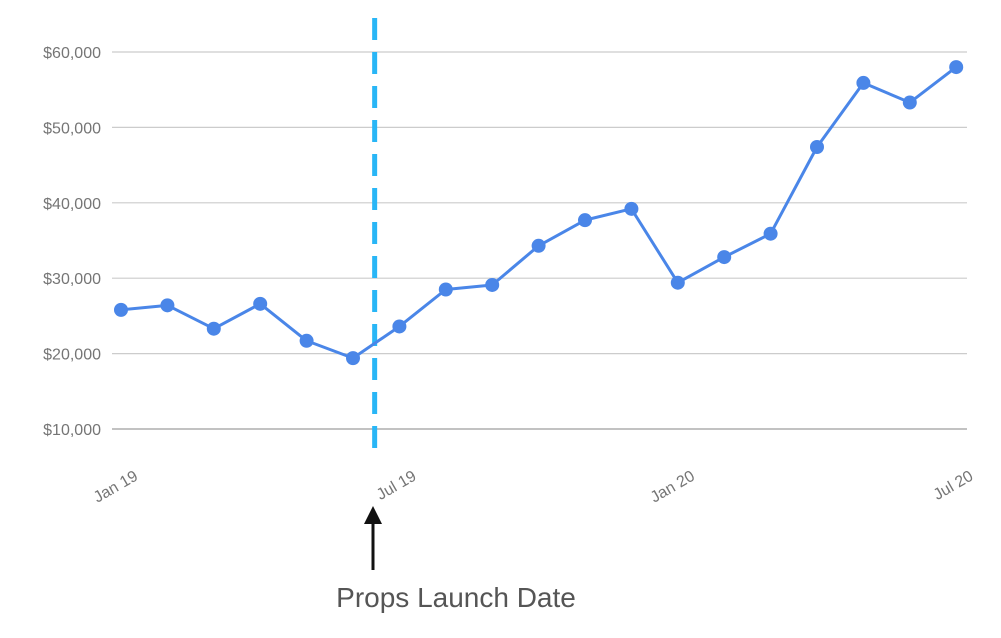  Describe the element at coordinates (373, 515) in the screenshot. I see `arrow-head-icon` at that location.